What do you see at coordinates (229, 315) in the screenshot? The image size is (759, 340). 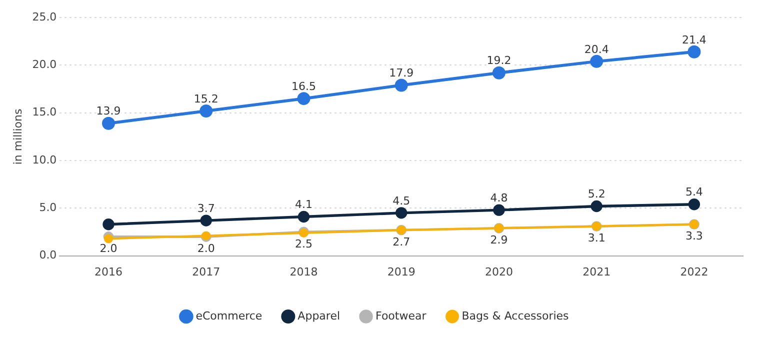 I see `legend-label: eCommerce` at bounding box center [229, 315].